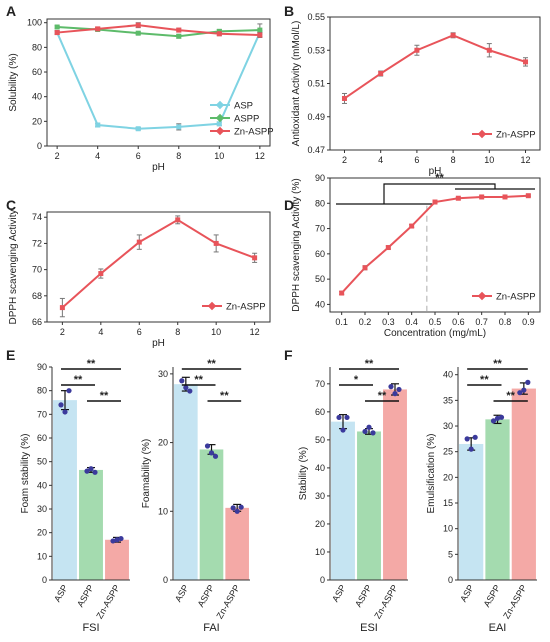 The image size is (550, 642). Describe the element at coordinates (320, 254) in the screenshot. I see `y-tick-label: 60` at that location.